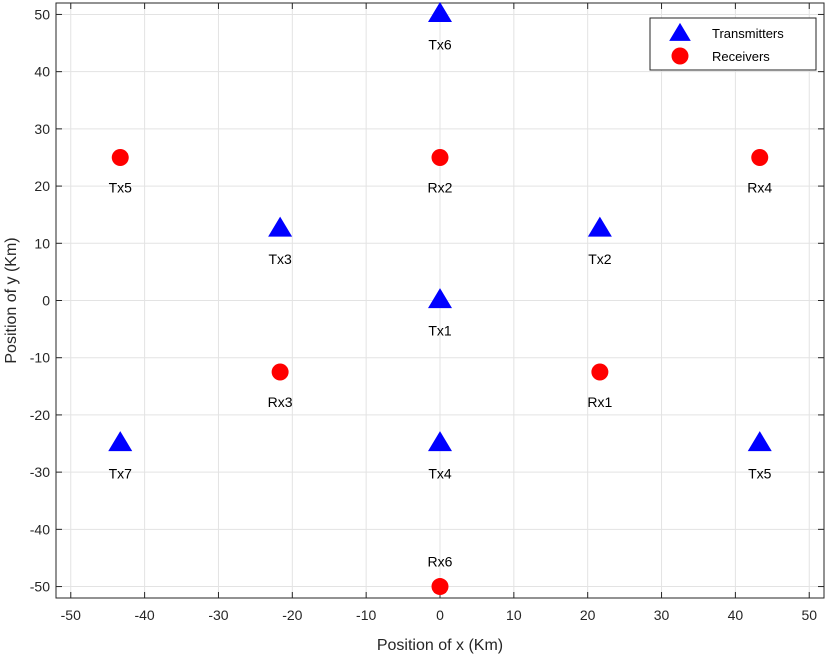 This screenshot has width=827, height=661. I want to click on point-label: Tx1, so click(440, 331).